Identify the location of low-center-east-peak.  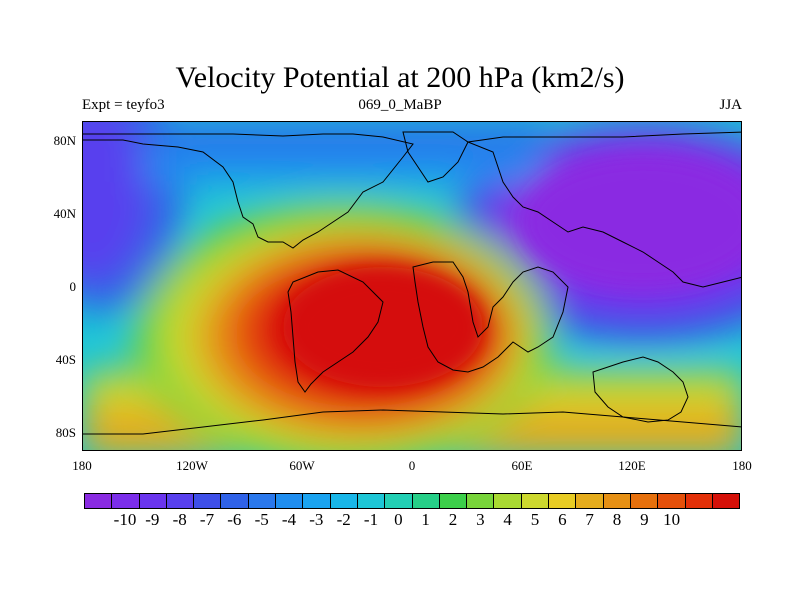
(632, 222).